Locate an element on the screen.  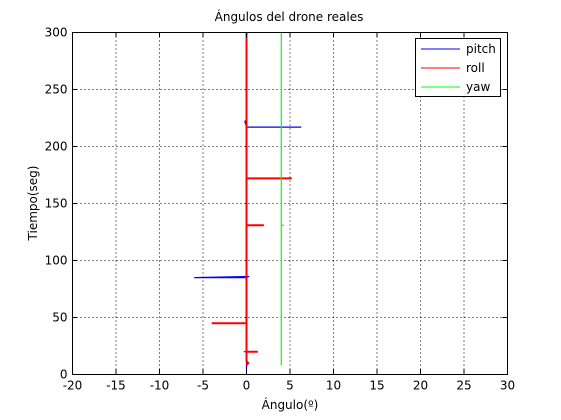
legend-pitch-label: pitch is located at coordinates (481, 49).